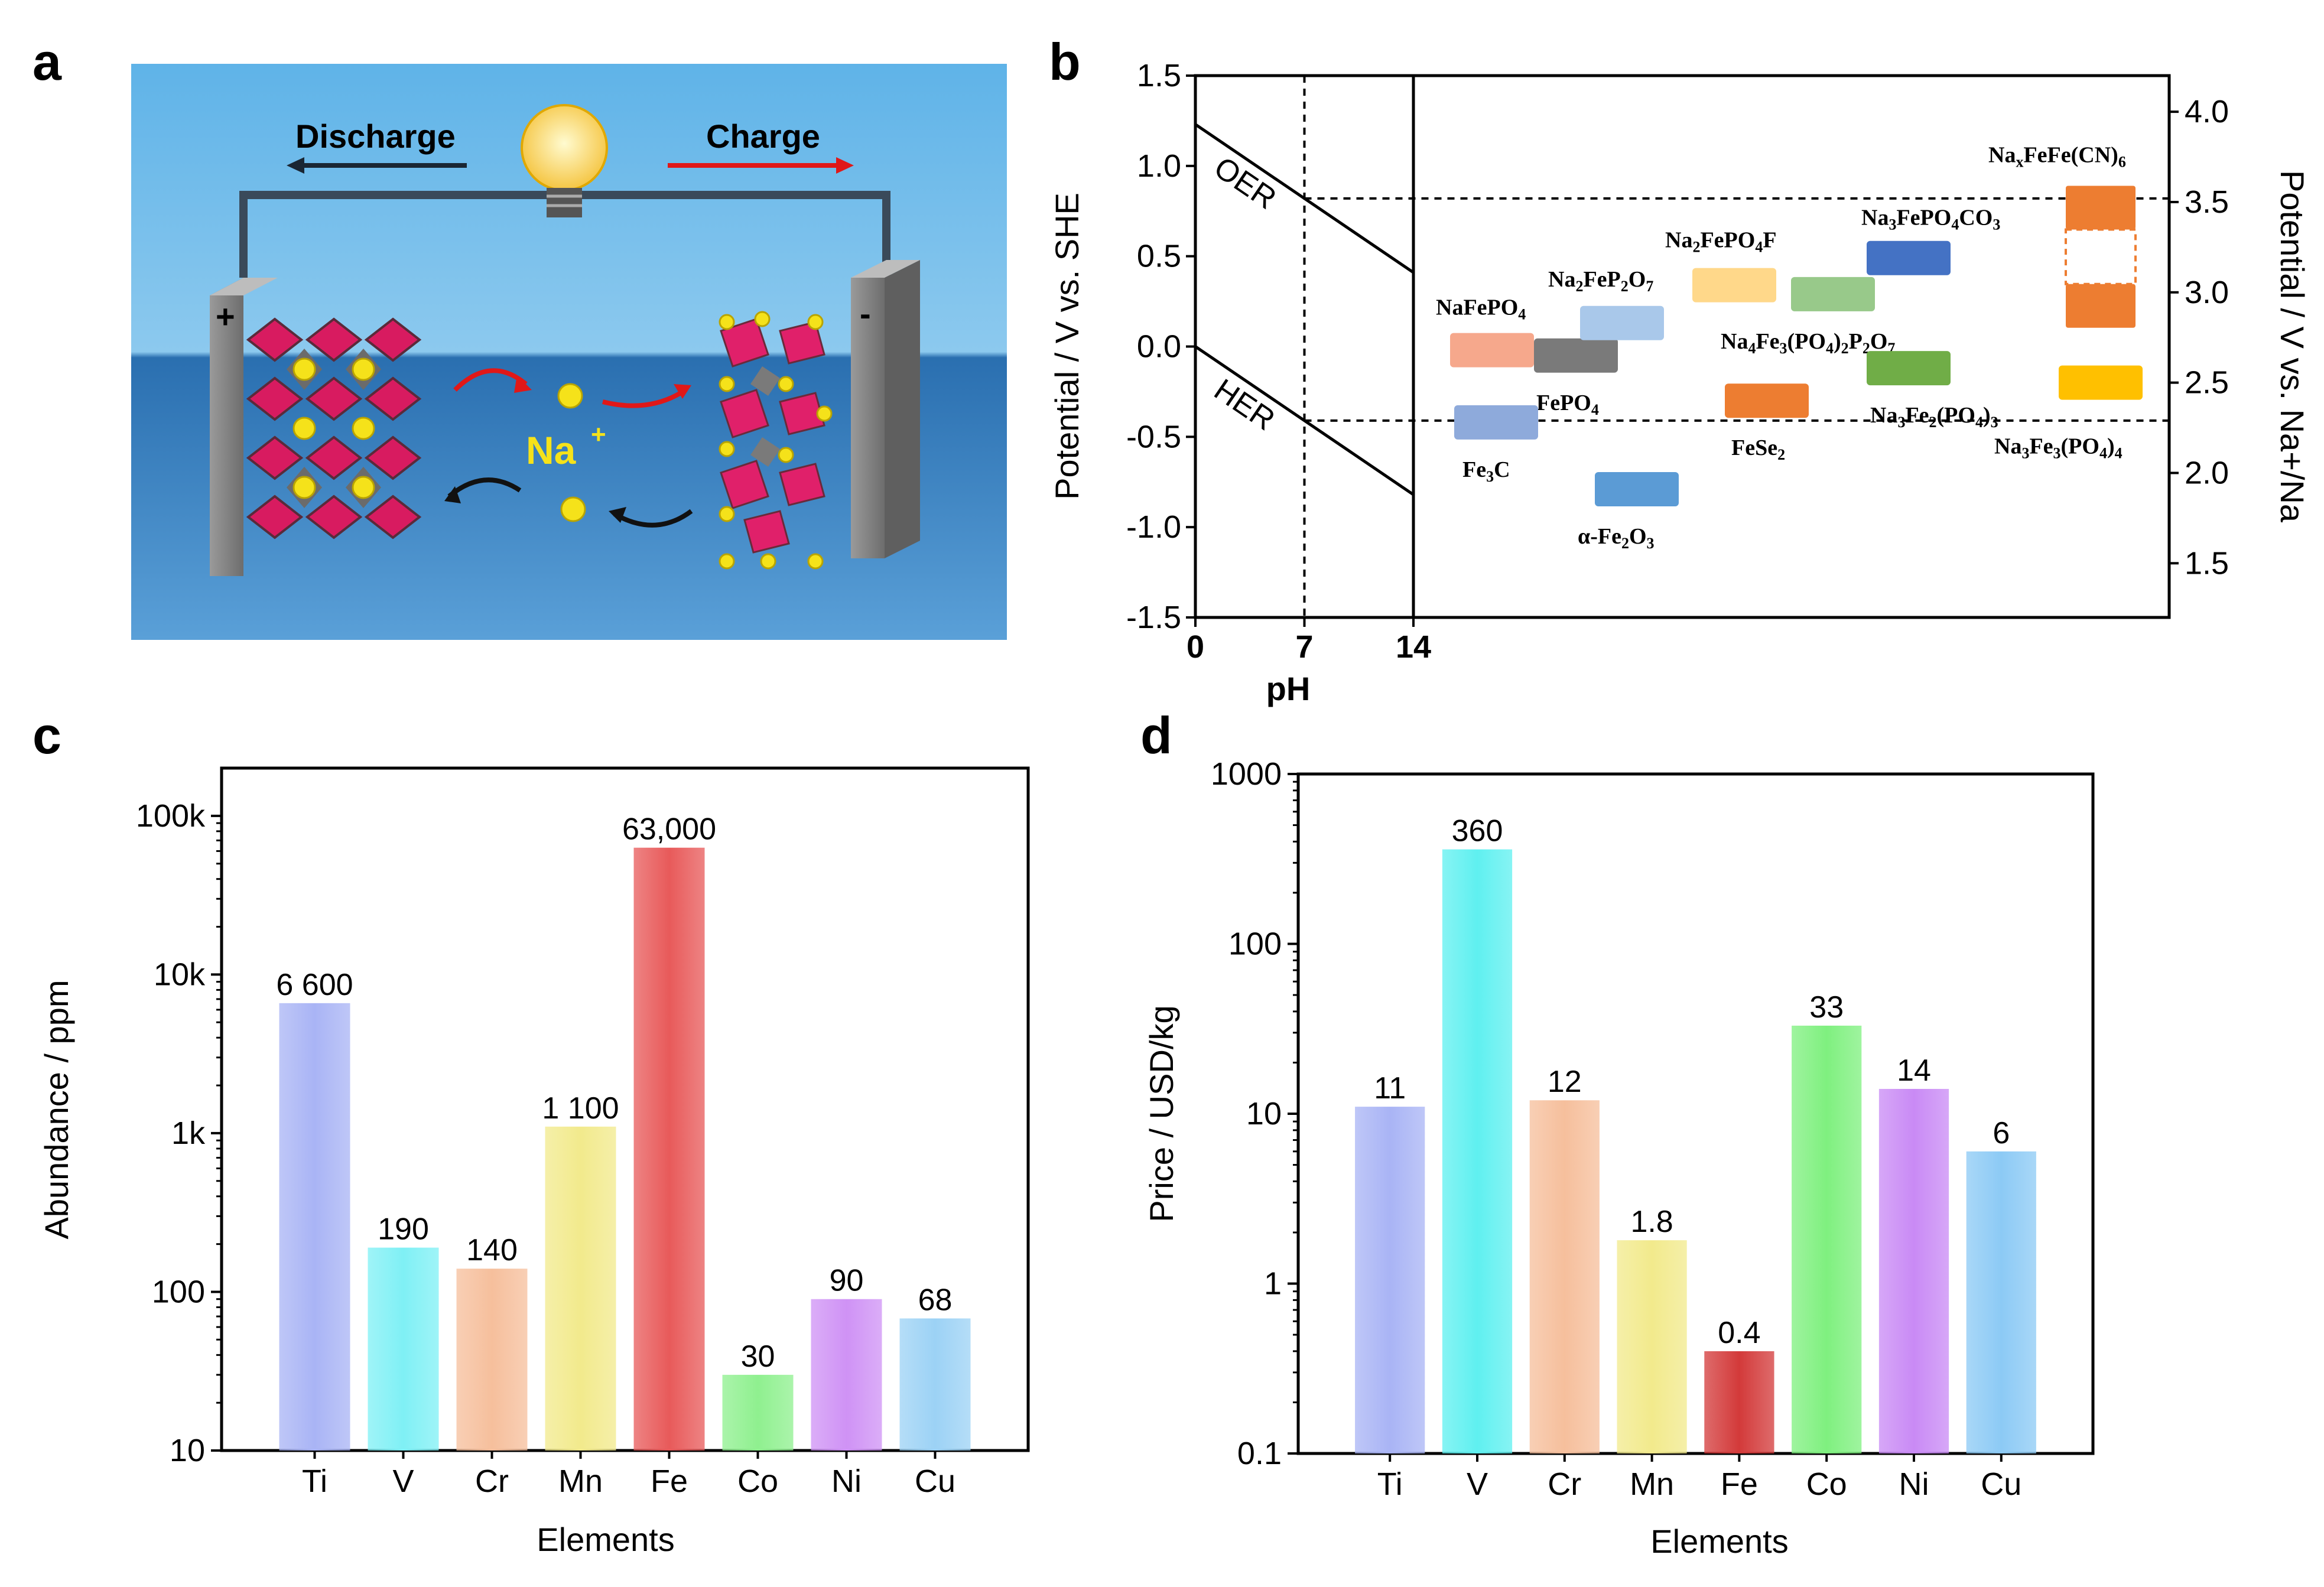  What do you see at coordinates (2058, 448) in the screenshot?
I see `material-label-na3fe3-po4-4: Na3Fe3(PO4)4` at bounding box center [2058, 448].